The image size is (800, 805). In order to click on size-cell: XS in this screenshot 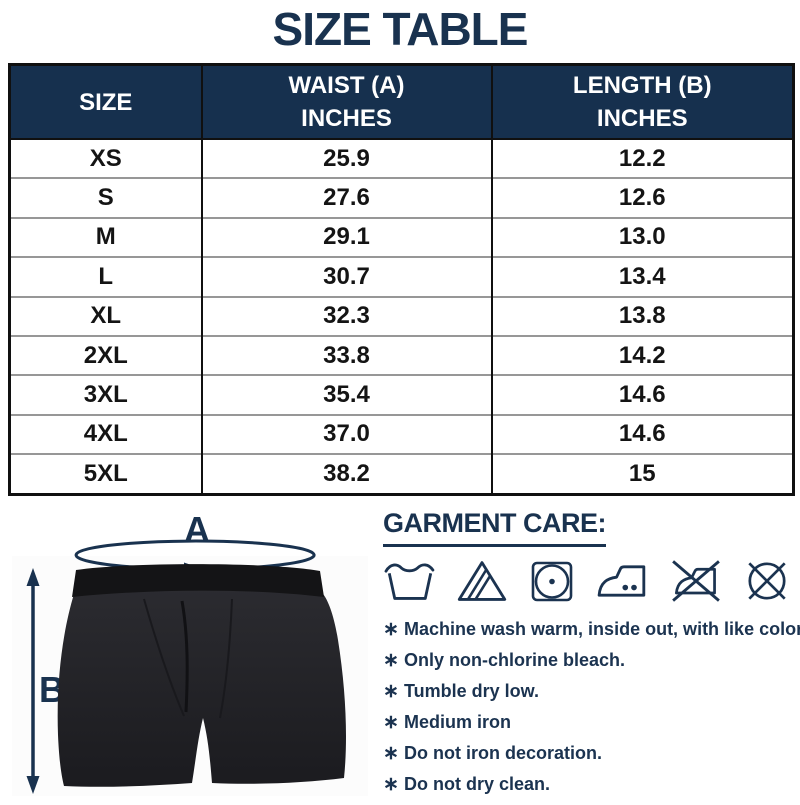, I will do `click(105, 158)`.